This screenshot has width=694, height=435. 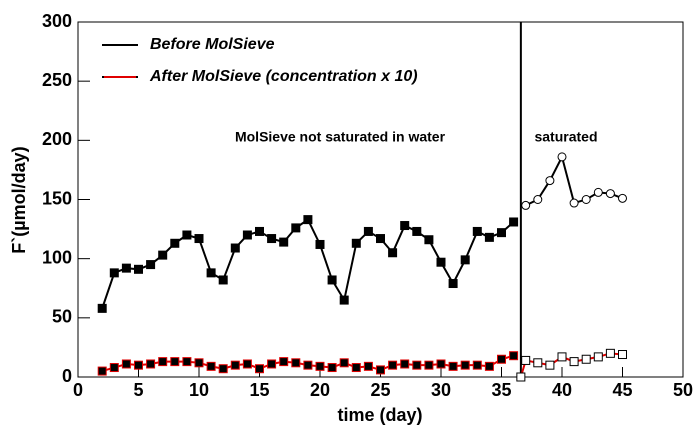 I want to click on y-tick-label: 150, so click(x=57, y=198).